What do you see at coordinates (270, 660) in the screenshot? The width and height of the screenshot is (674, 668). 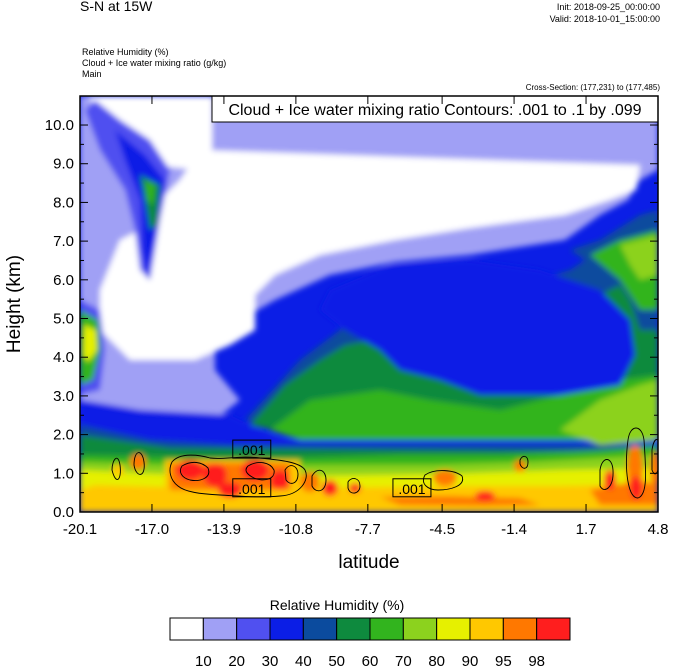 I see `colorbar-level-label: 30` at bounding box center [270, 660].